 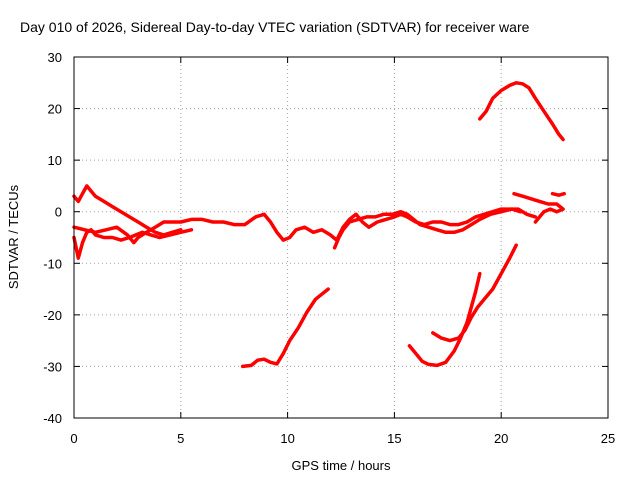 What do you see at coordinates (180, 438) in the screenshot?
I see `x-tick-label: 5` at bounding box center [180, 438].